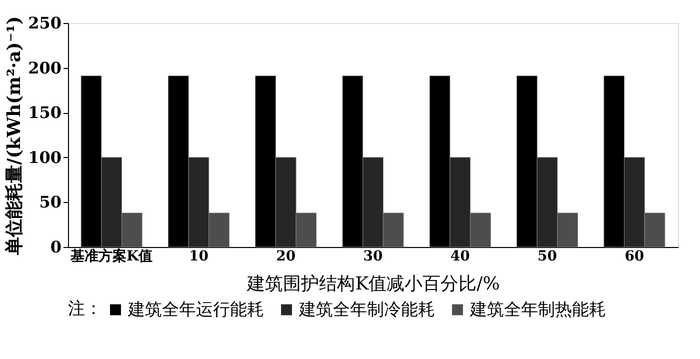  I want to click on legend-label: 建筑全年运行能耗, so click(195, 310).